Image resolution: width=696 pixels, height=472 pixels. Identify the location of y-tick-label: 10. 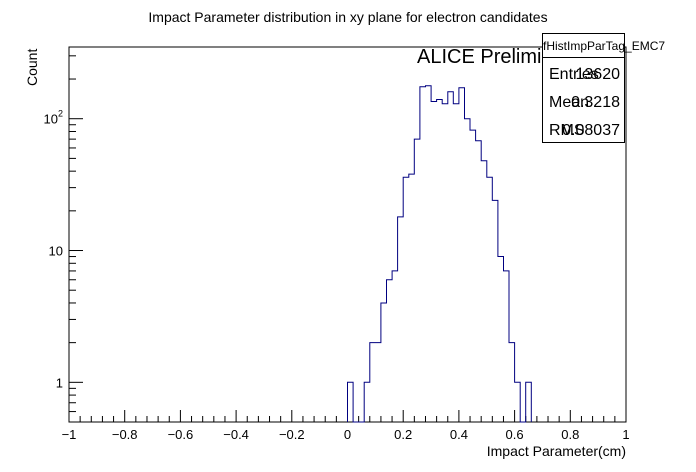
(56, 251).